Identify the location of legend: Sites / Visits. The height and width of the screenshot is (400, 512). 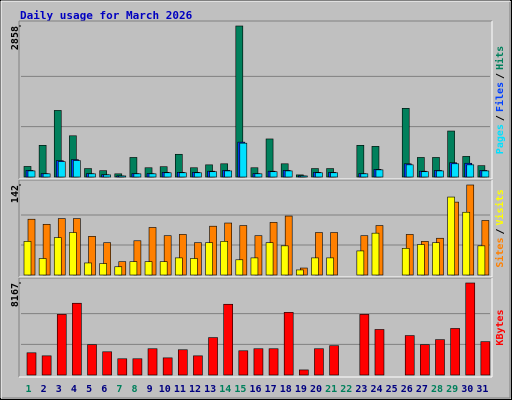
(500, 228).